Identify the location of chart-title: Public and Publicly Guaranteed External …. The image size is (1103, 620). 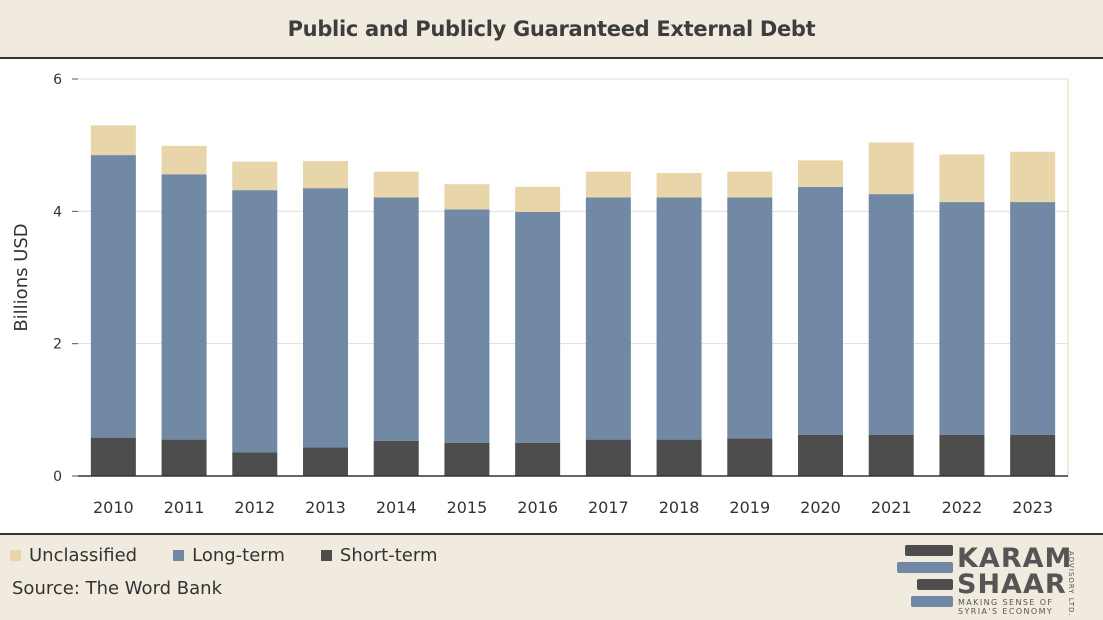
(551, 28).